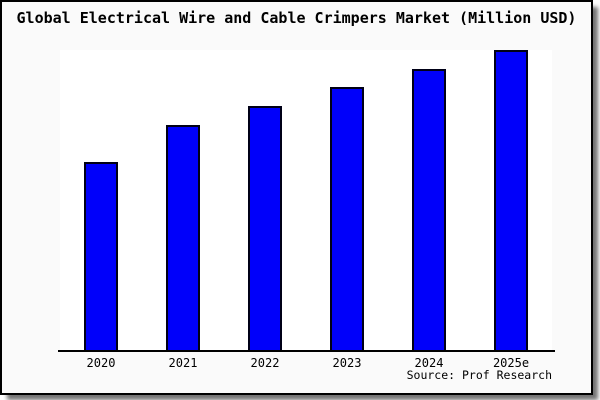  I want to click on bar-slot-2022, so click(265, 200).